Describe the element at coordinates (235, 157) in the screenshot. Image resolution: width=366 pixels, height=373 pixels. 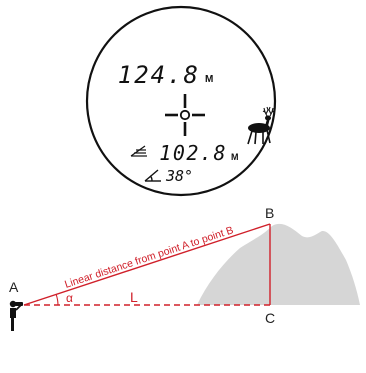
I see `horizontal-distance-unit: M` at that location.